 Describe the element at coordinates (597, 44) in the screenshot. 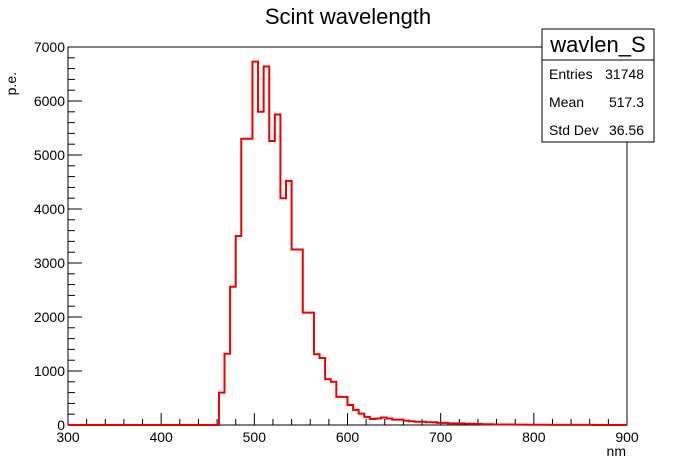

I see `stats-box-title: wavlen_S` at that location.